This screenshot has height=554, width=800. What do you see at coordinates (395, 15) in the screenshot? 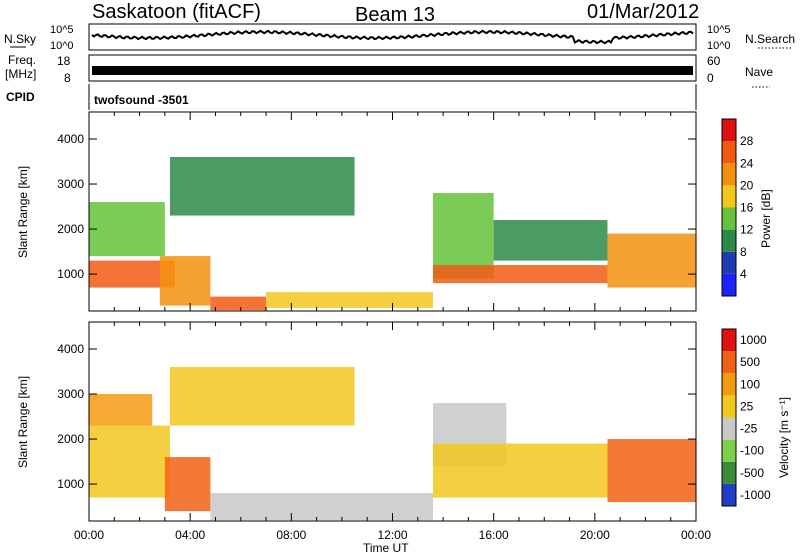
I see `beam-title: Beam 13` at bounding box center [395, 15].